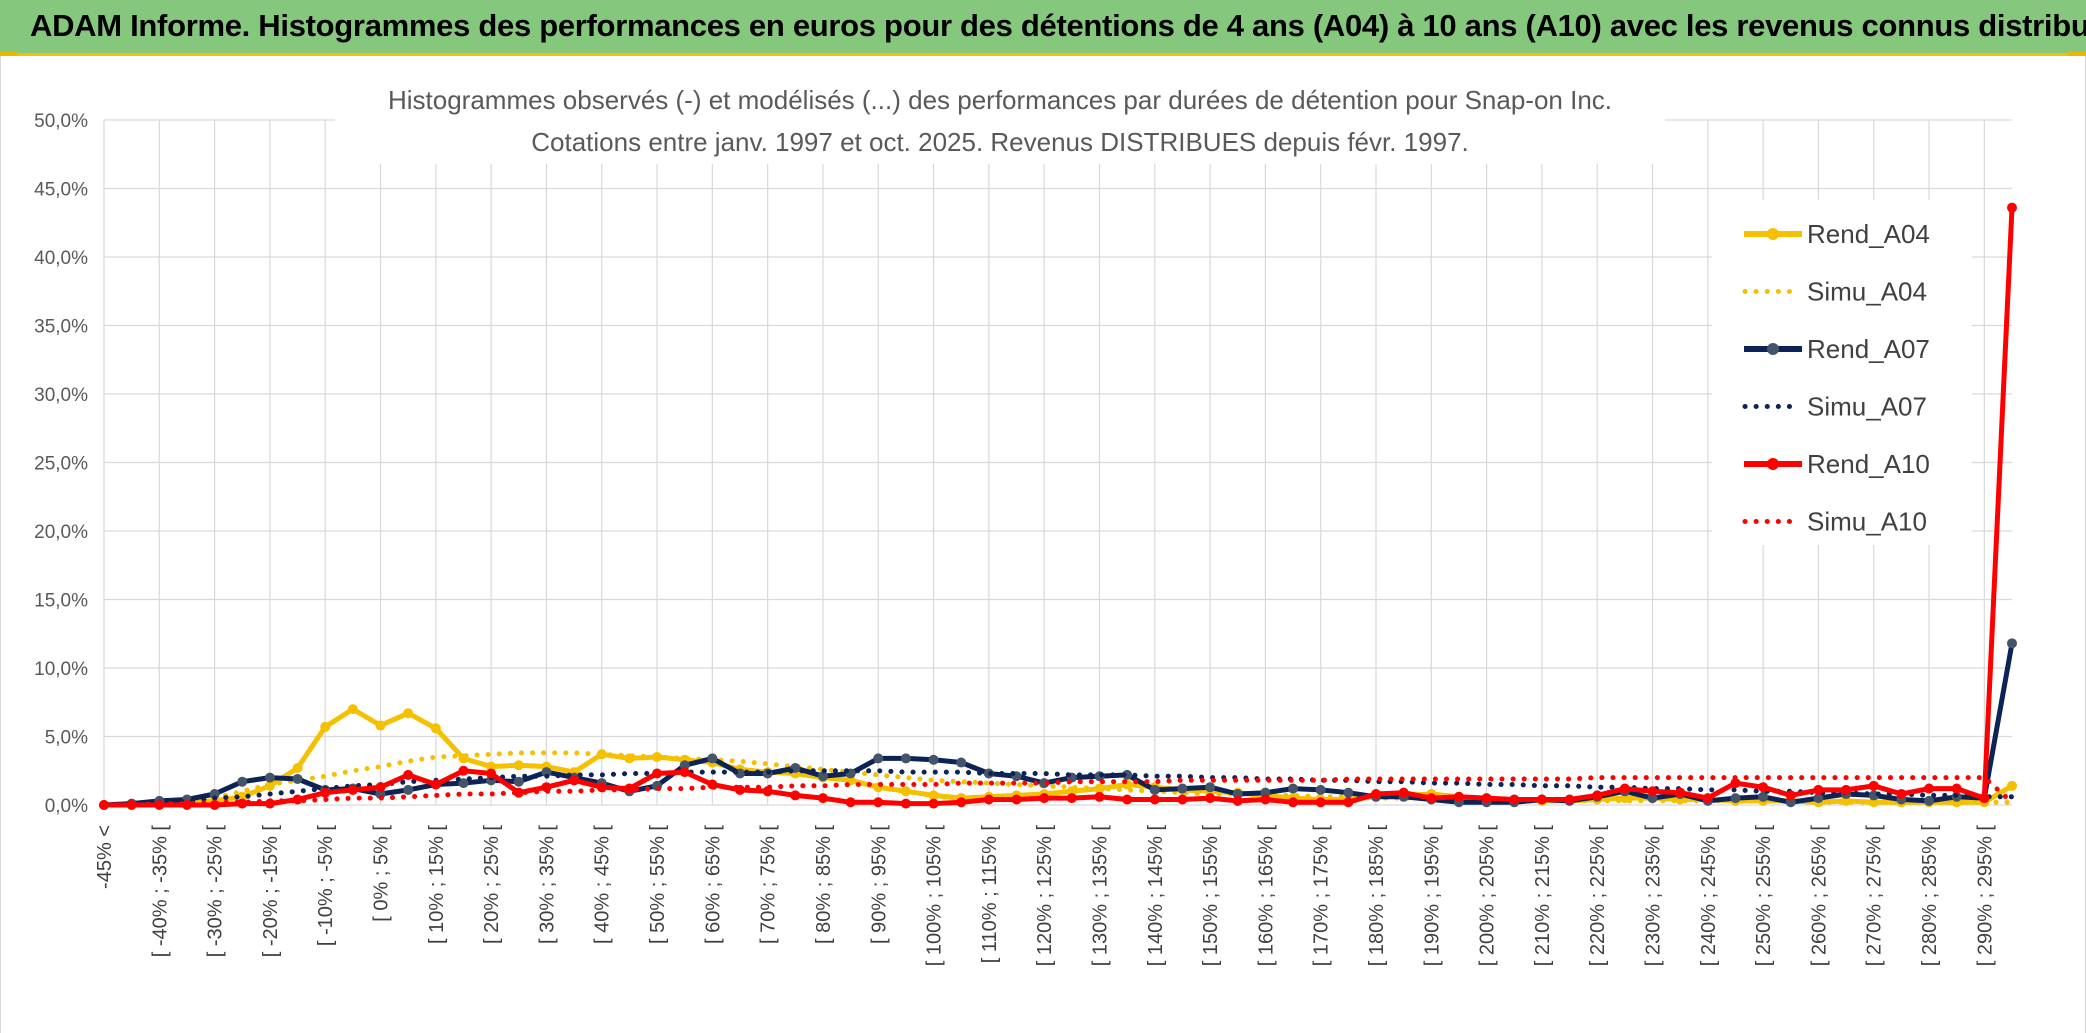 The width and height of the screenshot is (2086, 1033). I want to click on legend-marker, so click(1773, 234).